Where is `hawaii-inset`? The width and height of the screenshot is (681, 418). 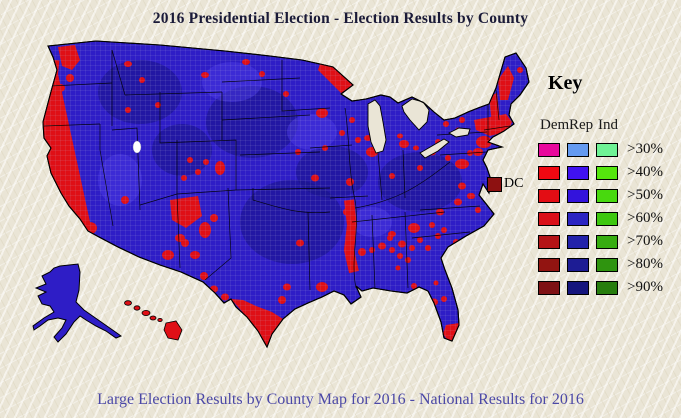
hawaii-inset is located at coordinates (153, 320).